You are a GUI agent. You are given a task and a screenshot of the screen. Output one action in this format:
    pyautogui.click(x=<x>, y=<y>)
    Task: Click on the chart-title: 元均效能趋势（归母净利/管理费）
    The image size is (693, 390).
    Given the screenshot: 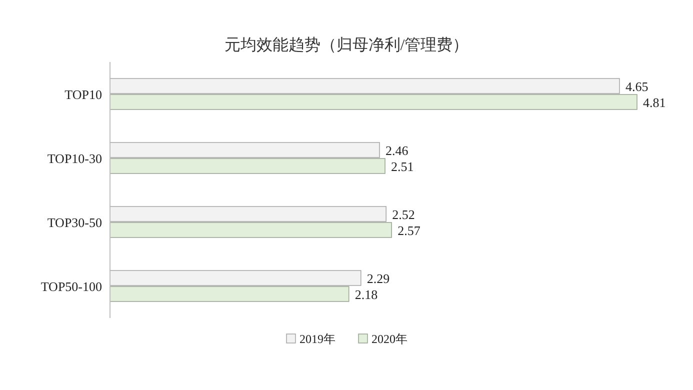 What is the action you would take?
    pyautogui.click(x=346, y=45)
    